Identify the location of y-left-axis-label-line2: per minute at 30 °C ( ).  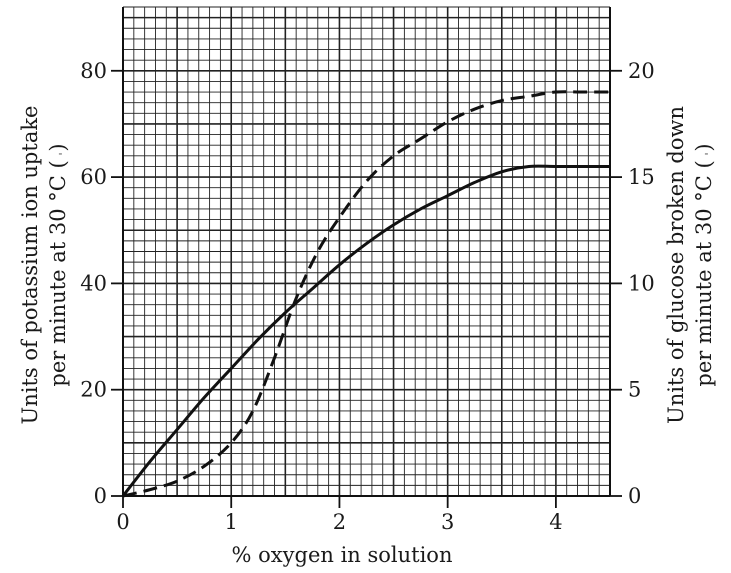
(58, 264).